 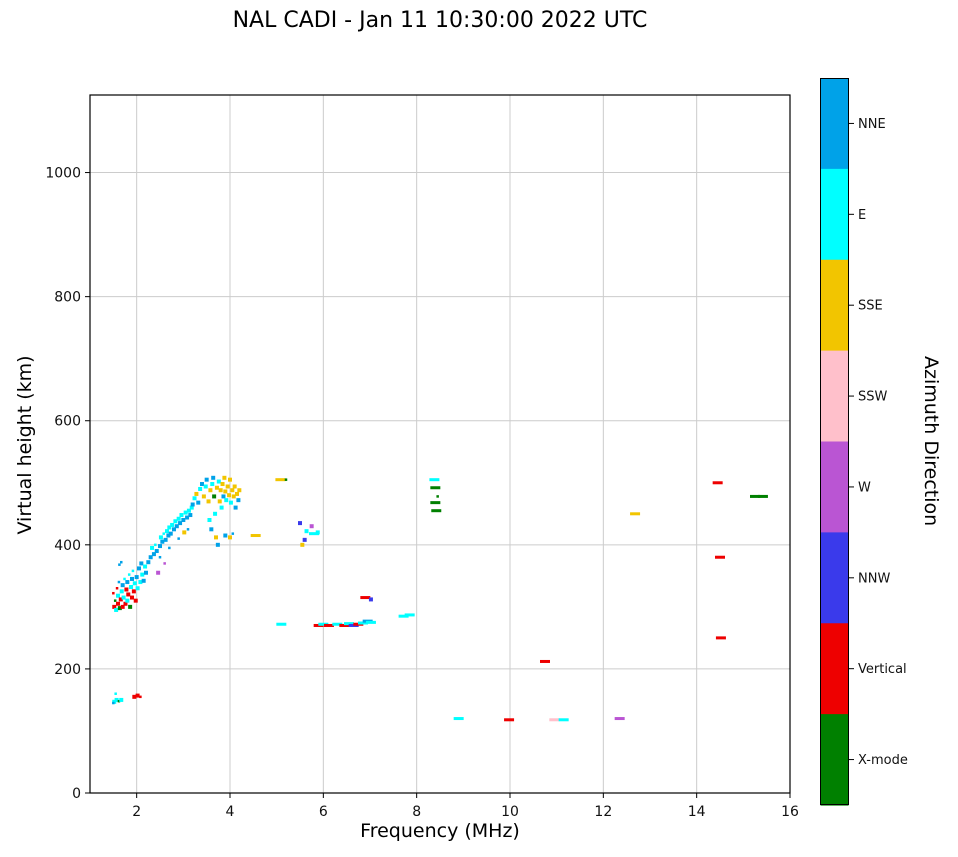 What do you see at coordinates (440, 20) in the screenshot?
I see `chart-title: NAL CADI - Jan 11 10:30:00 2022 UTC` at bounding box center [440, 20].